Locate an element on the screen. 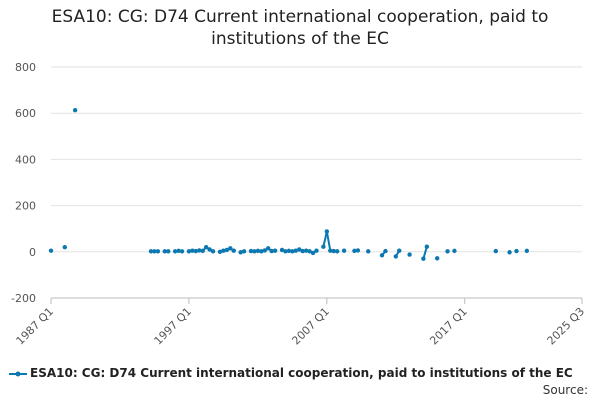  x-tick-label: 2017 Q1 is located at coordinates (448, 326).